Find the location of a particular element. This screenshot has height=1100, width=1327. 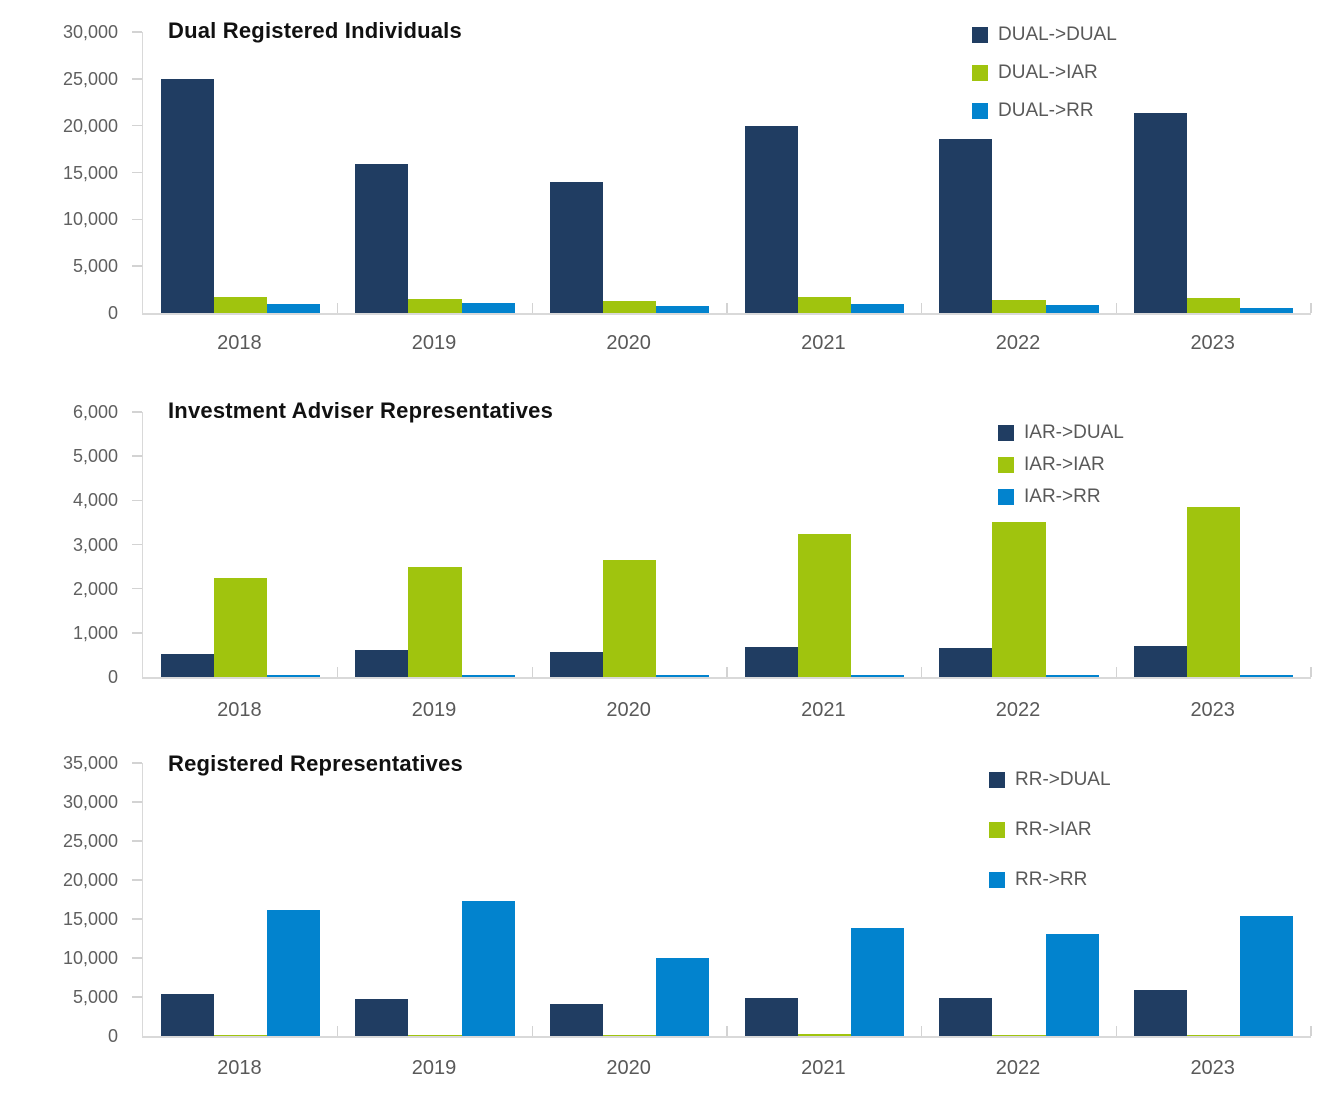

legend-item: RR->RR is located at coordinates (1050, 880).